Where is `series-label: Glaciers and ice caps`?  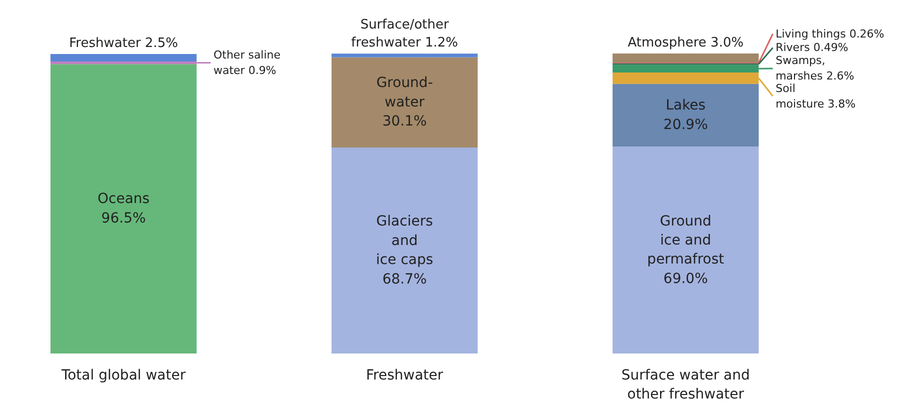
series-label: Glaciers and ice caps is located at coordinates (405, 241).